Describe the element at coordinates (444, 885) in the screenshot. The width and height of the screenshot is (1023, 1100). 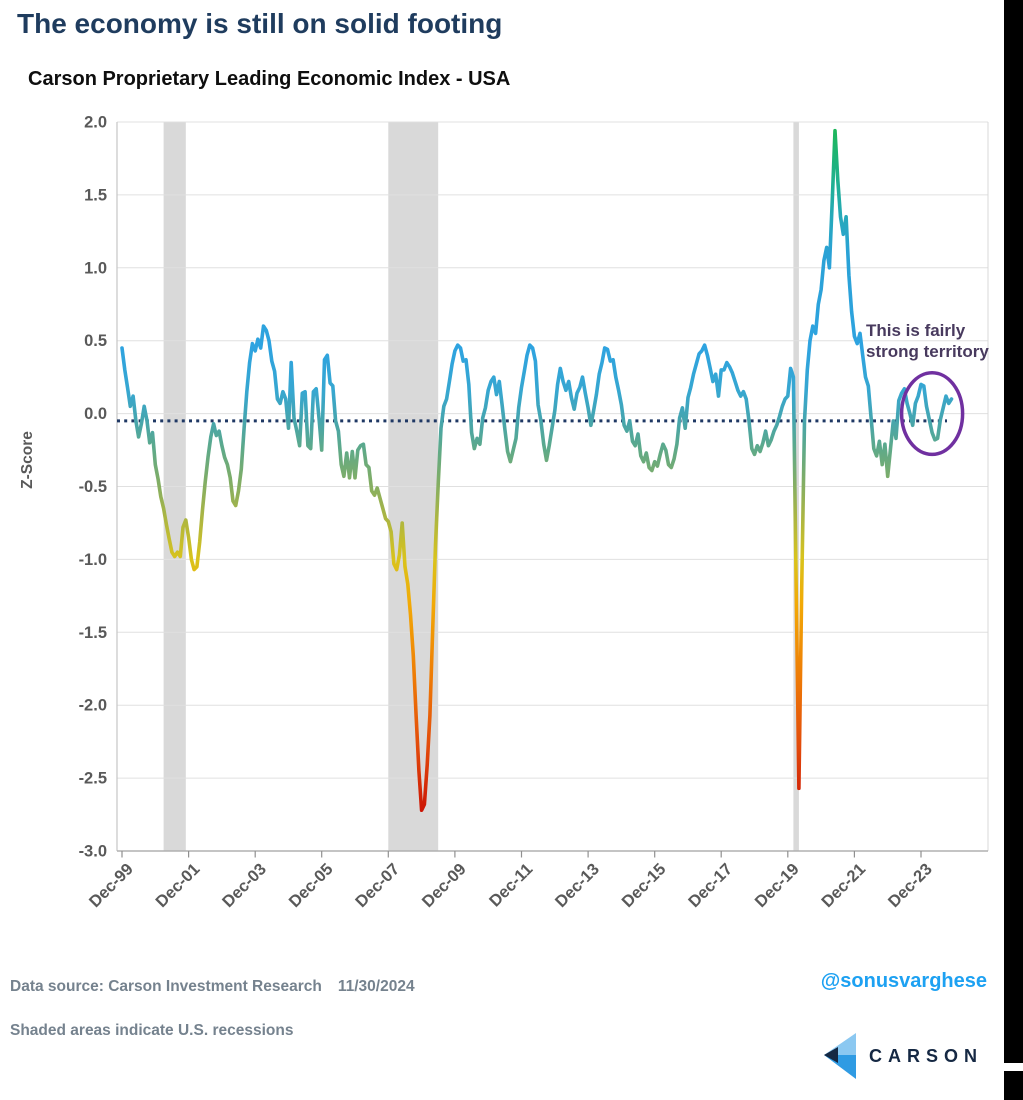
I see `x-tick-label: Dec-09` at that location.